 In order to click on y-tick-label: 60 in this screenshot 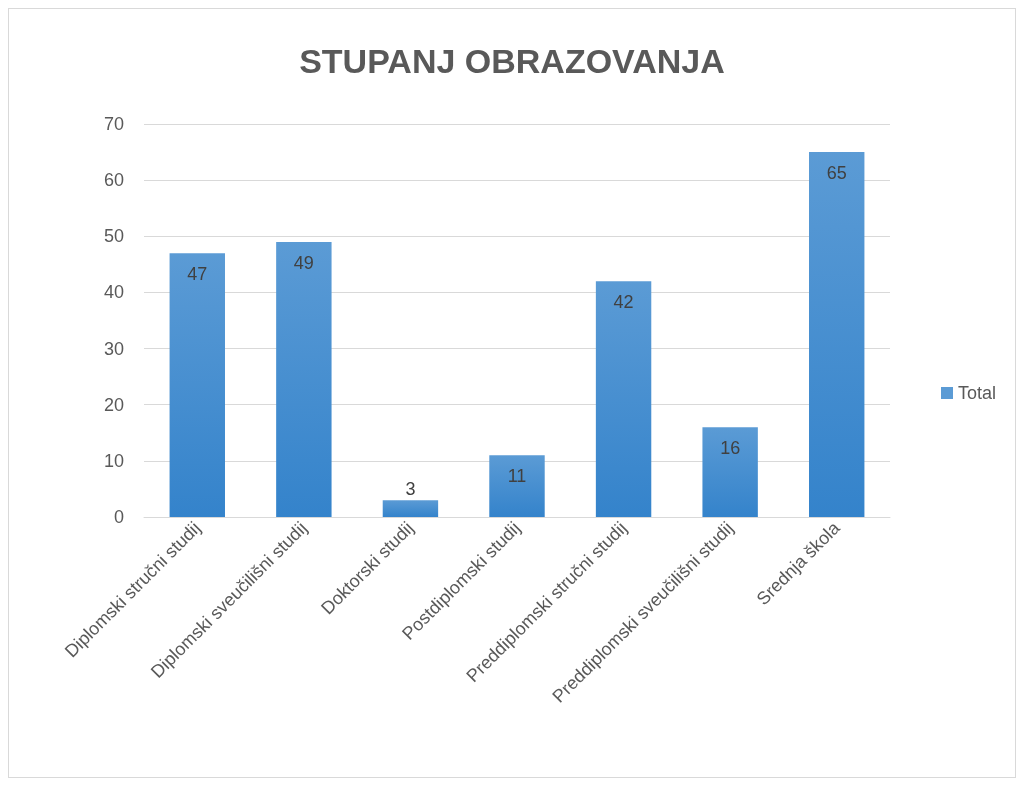, I will do `click(113, 180)`.